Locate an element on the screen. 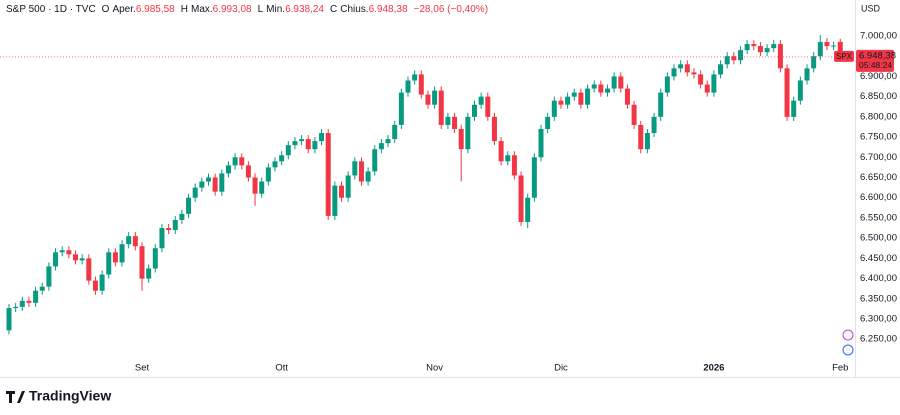  icon is located at coordinates (848, 335).